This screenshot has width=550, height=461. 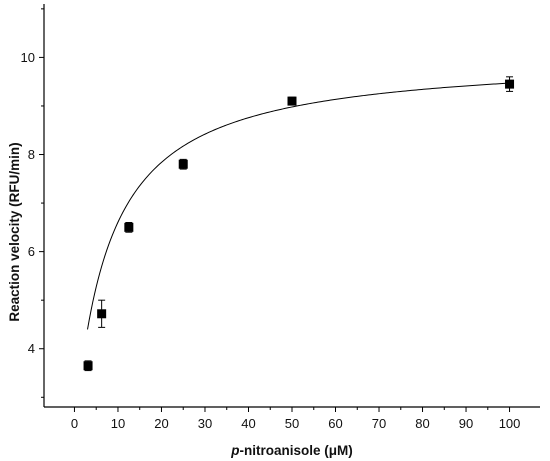 What do you see at coordinates (31, 251) in the screenshot?
I see `y-tick-label-6: 6` at bounding box center [31, 251].